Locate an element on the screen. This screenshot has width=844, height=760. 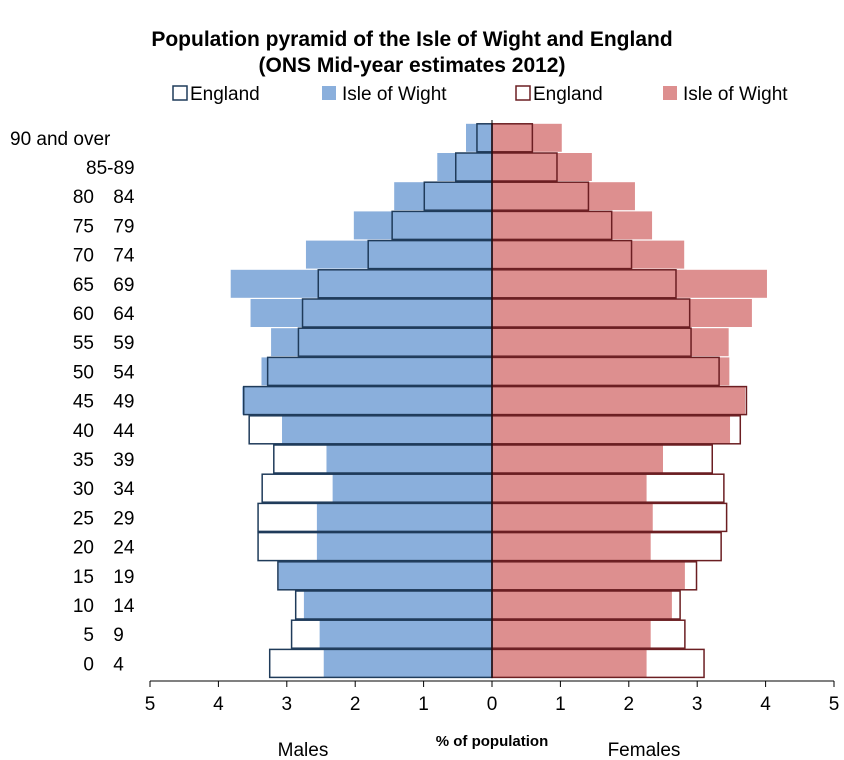
age-label-35-39: 35 39 is located at coordinates (104, 460).